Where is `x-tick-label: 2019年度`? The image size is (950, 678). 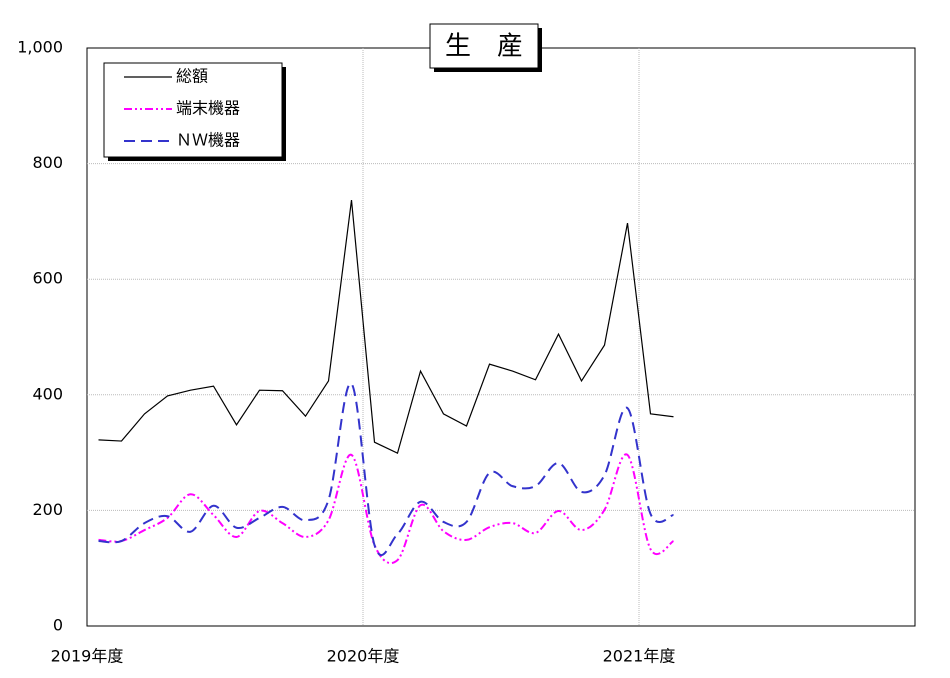
x-tick-label: 2019年度 is located at coordinates (87, 656).